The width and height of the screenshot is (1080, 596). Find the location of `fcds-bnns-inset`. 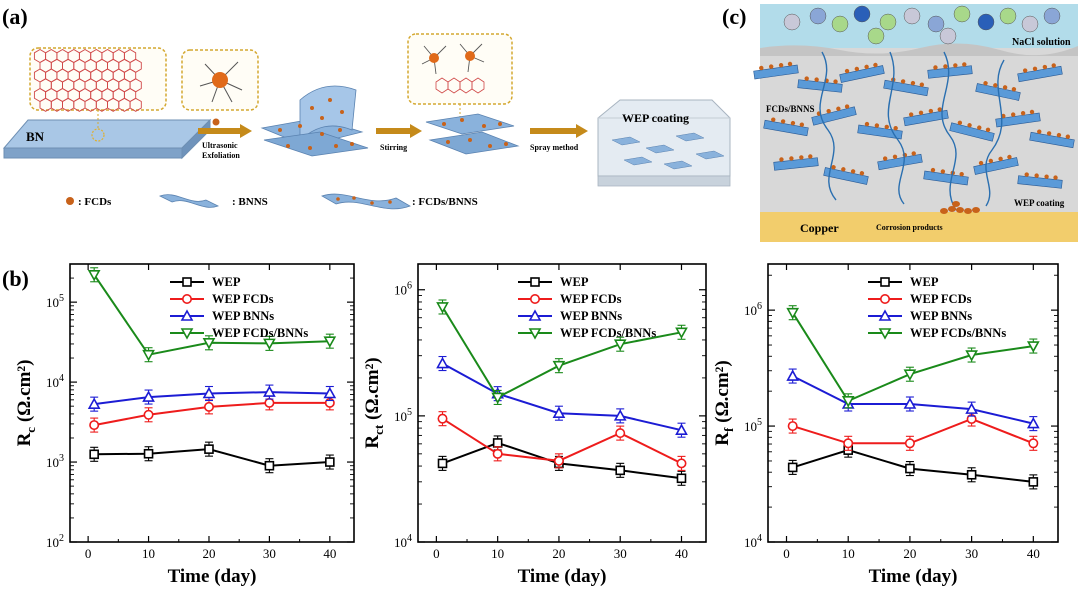

fcds-bnns-inset is located at coordinates (460, 69).